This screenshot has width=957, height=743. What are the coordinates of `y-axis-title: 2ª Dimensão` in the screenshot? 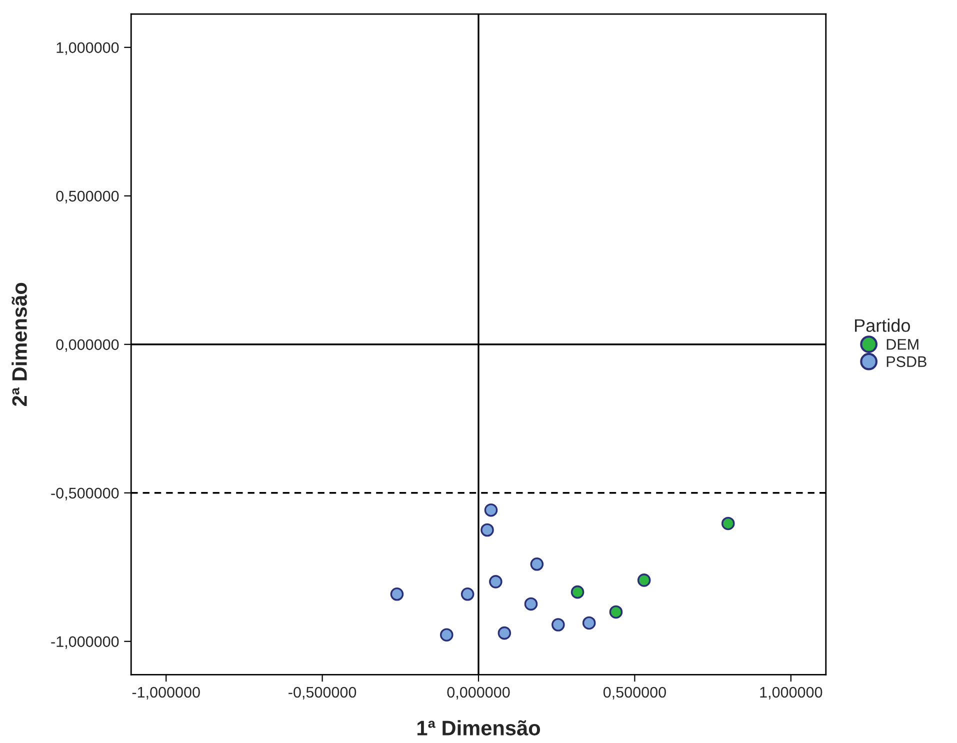 It's located at (19, 344).